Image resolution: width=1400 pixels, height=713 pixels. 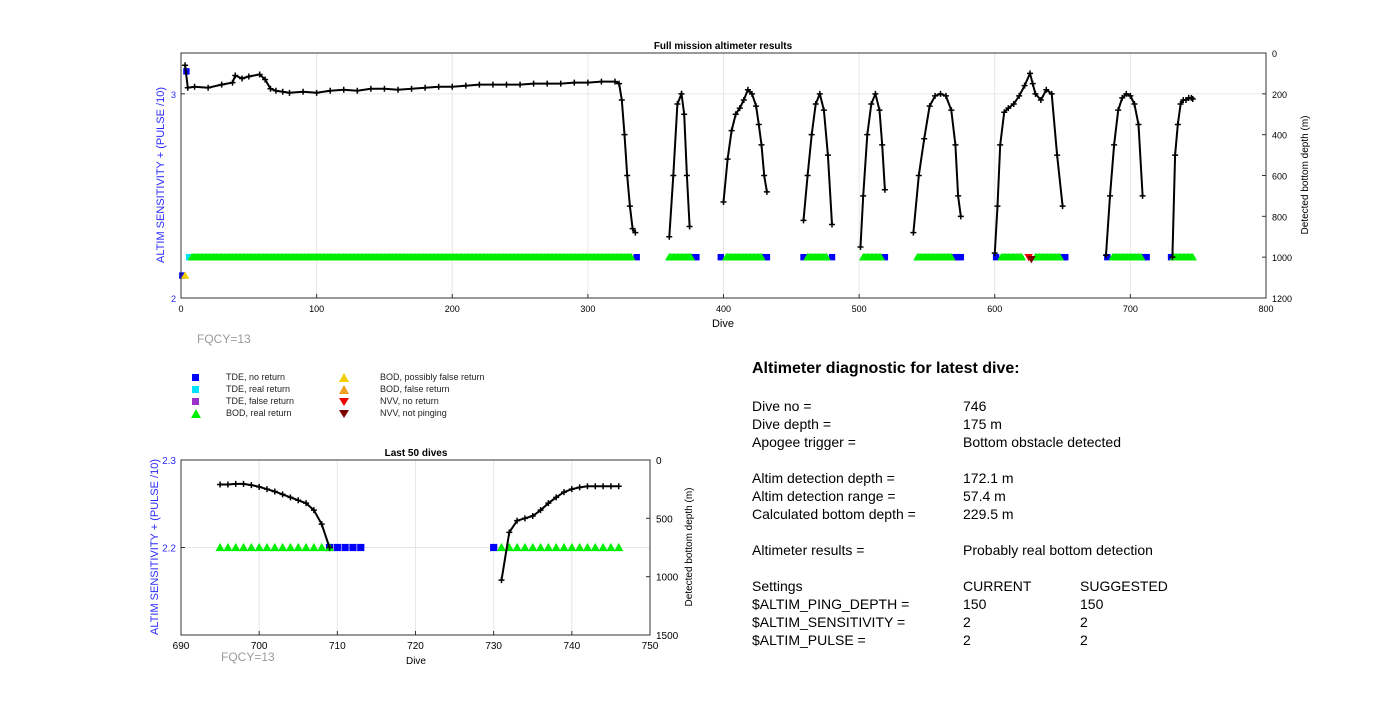 I want to click on main-xlabel: Dive, so click(x=723, y=324).